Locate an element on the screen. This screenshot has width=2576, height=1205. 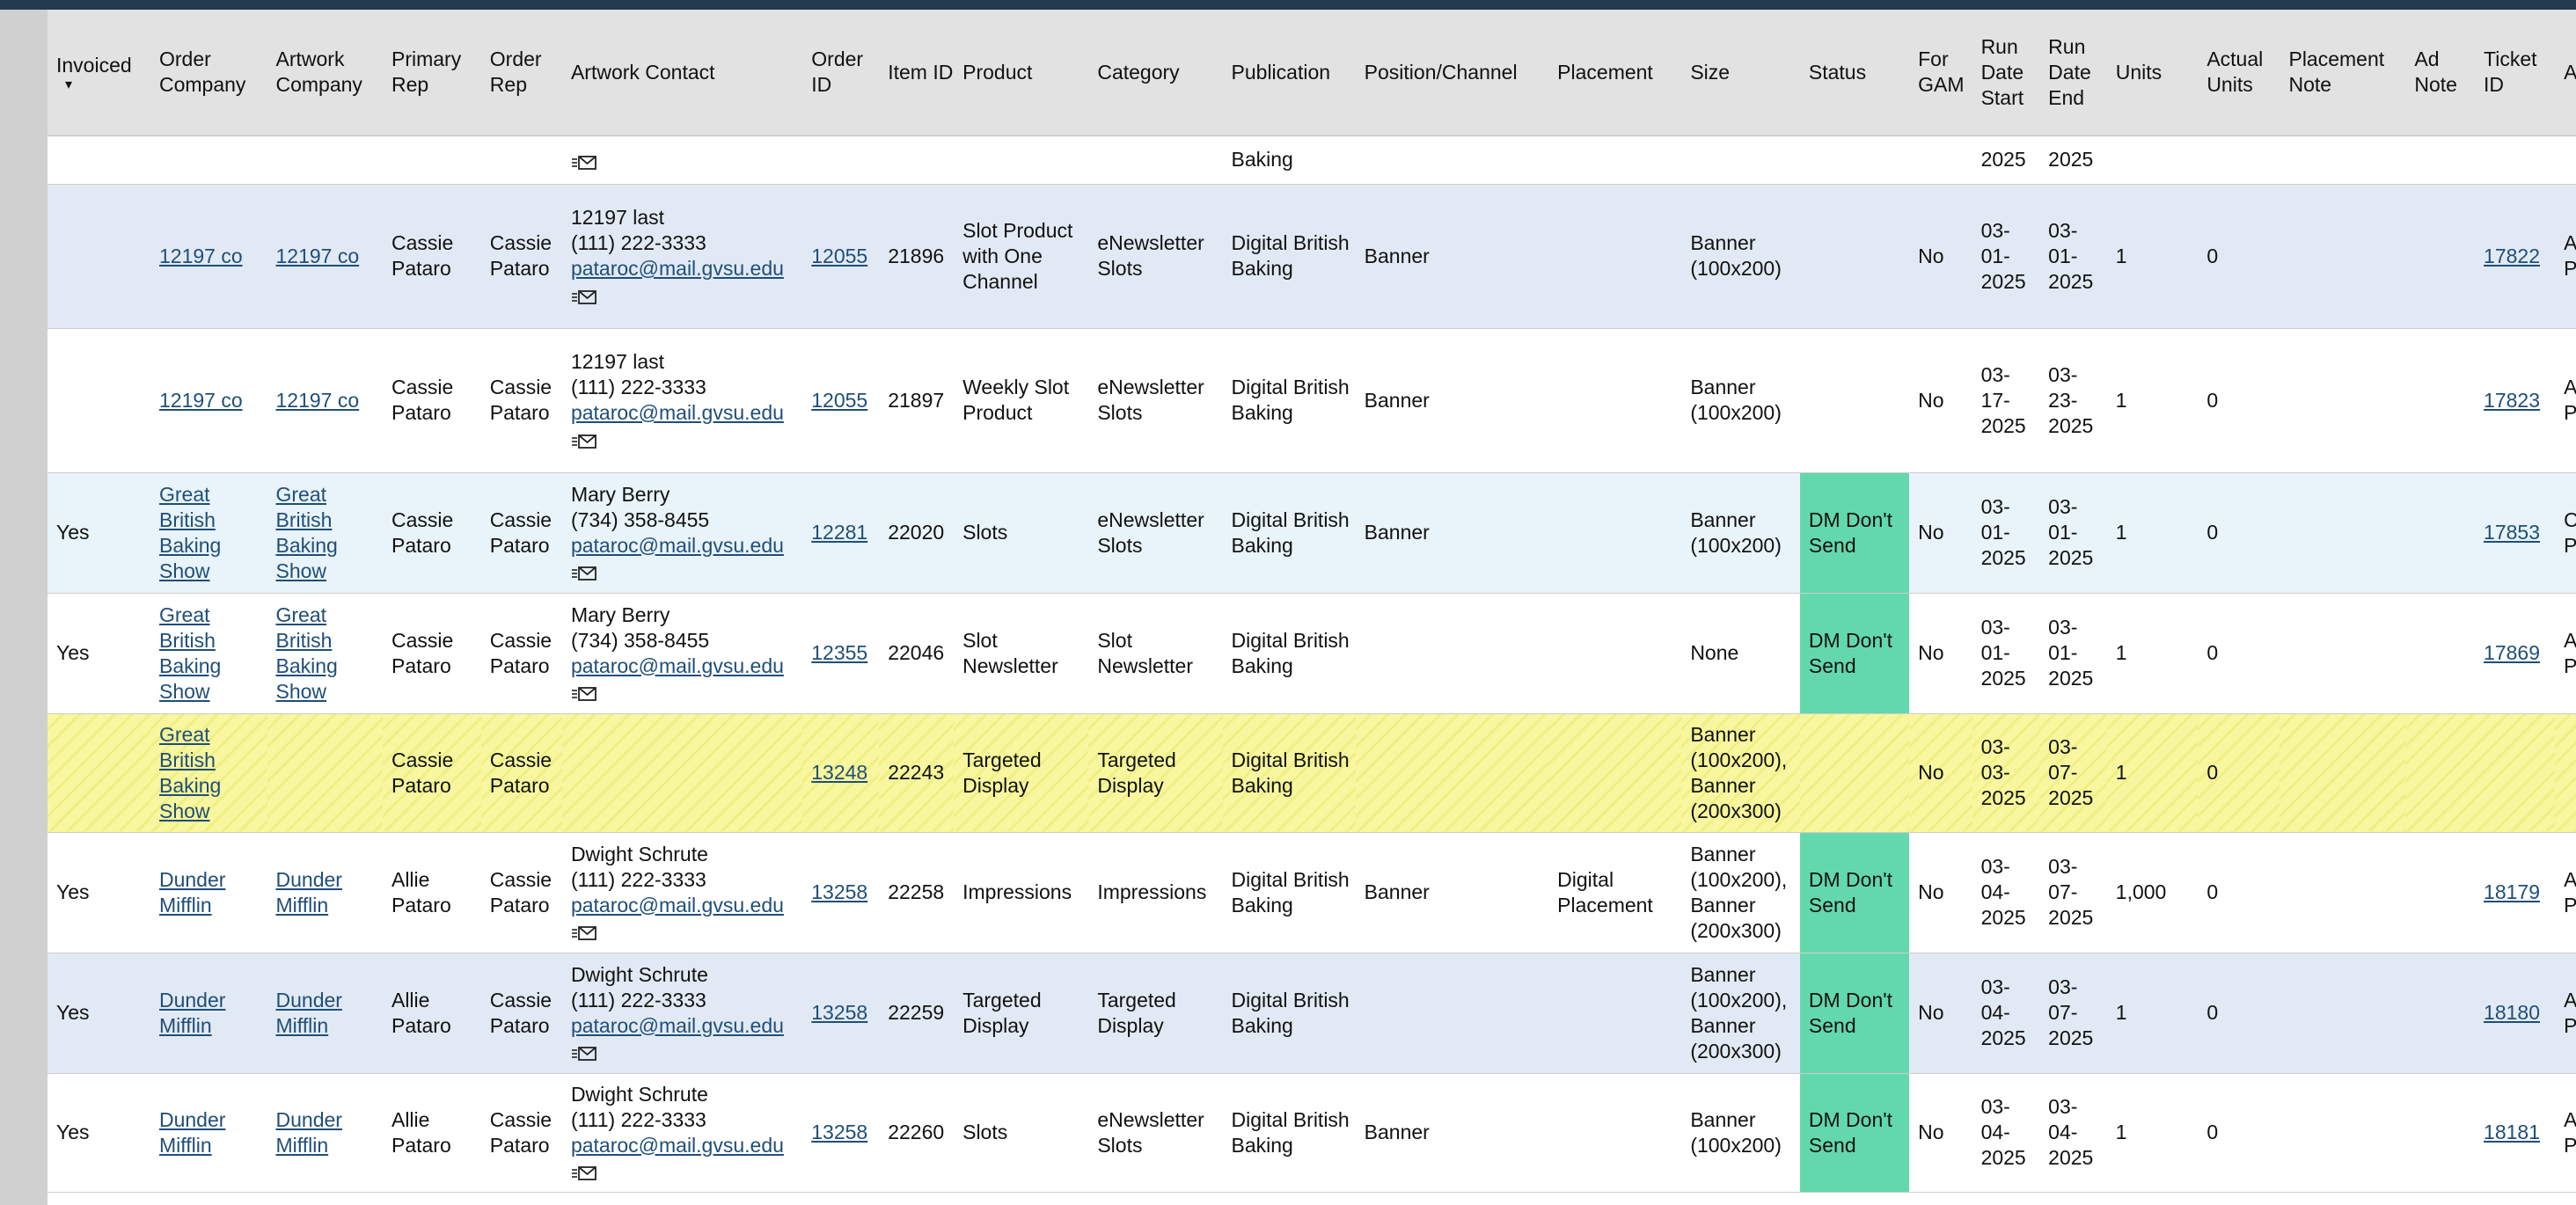
cell-product: Targeted Display is located at coordinates (1021, 1013).